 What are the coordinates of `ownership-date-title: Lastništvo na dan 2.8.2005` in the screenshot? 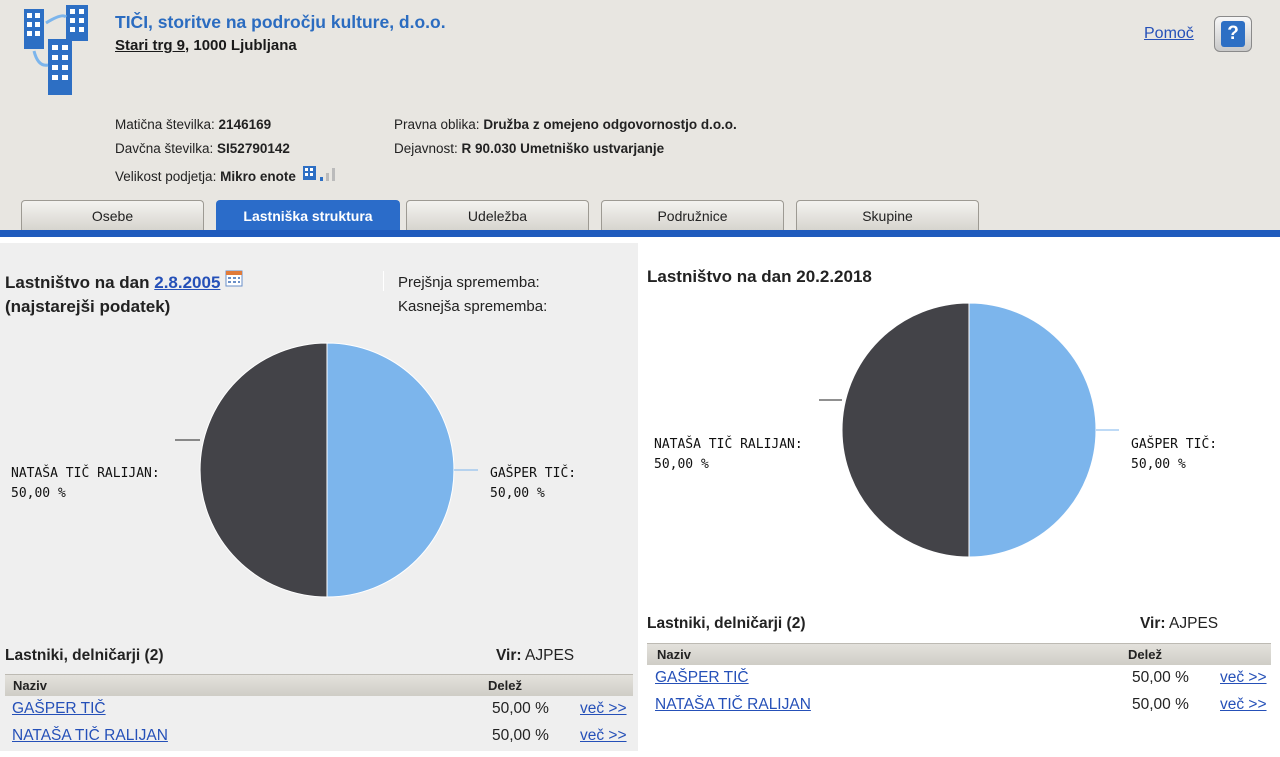 It's located at (124, 281).